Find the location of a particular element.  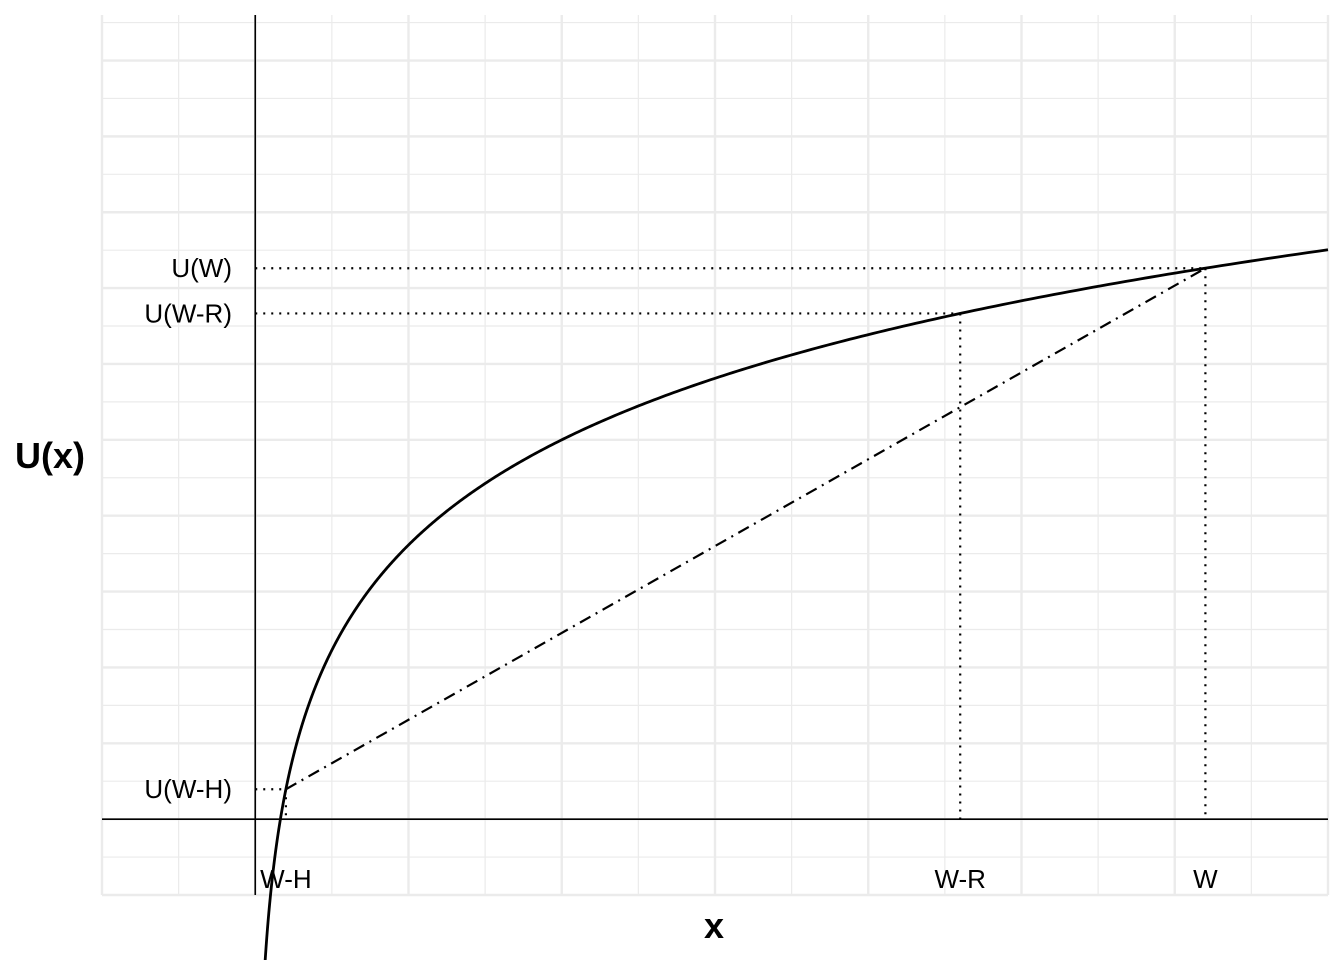

x-tick-label: W is located at coordinates (1205, 879).